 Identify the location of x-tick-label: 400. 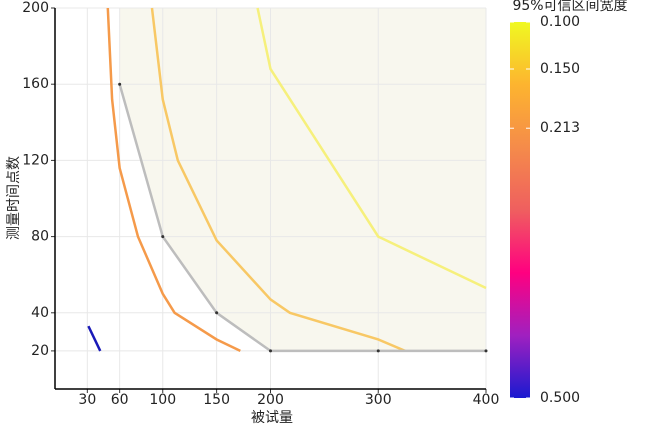
(486, 400).